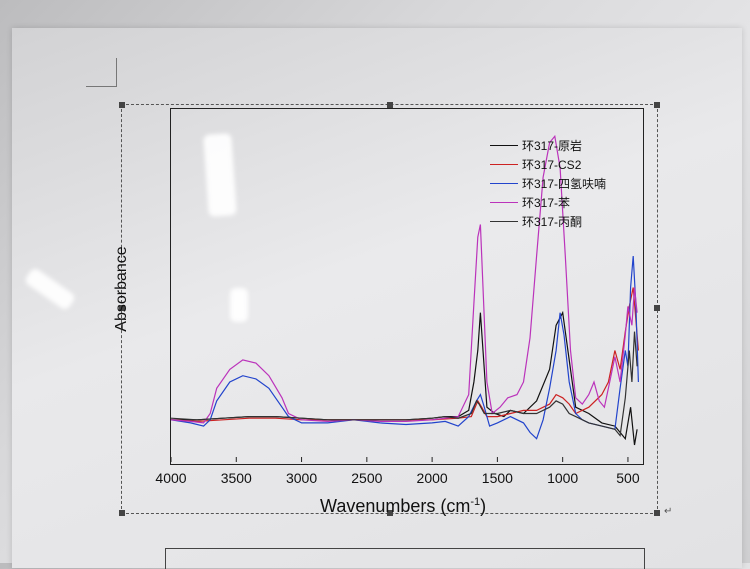  What do you see at coordinates (301, 478) in the screenshot?
I see `x-tick-label-3000: 3000` at bounding box center [301, 478].